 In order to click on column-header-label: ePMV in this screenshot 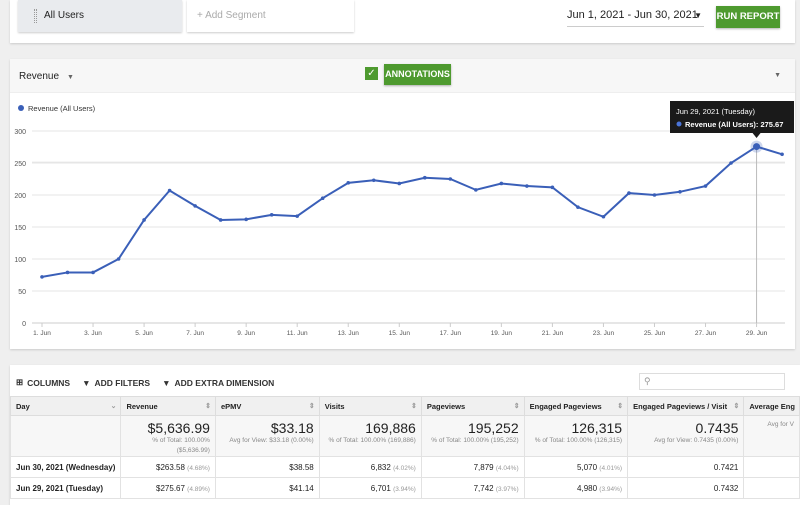, I will do `click(231, 406)`.